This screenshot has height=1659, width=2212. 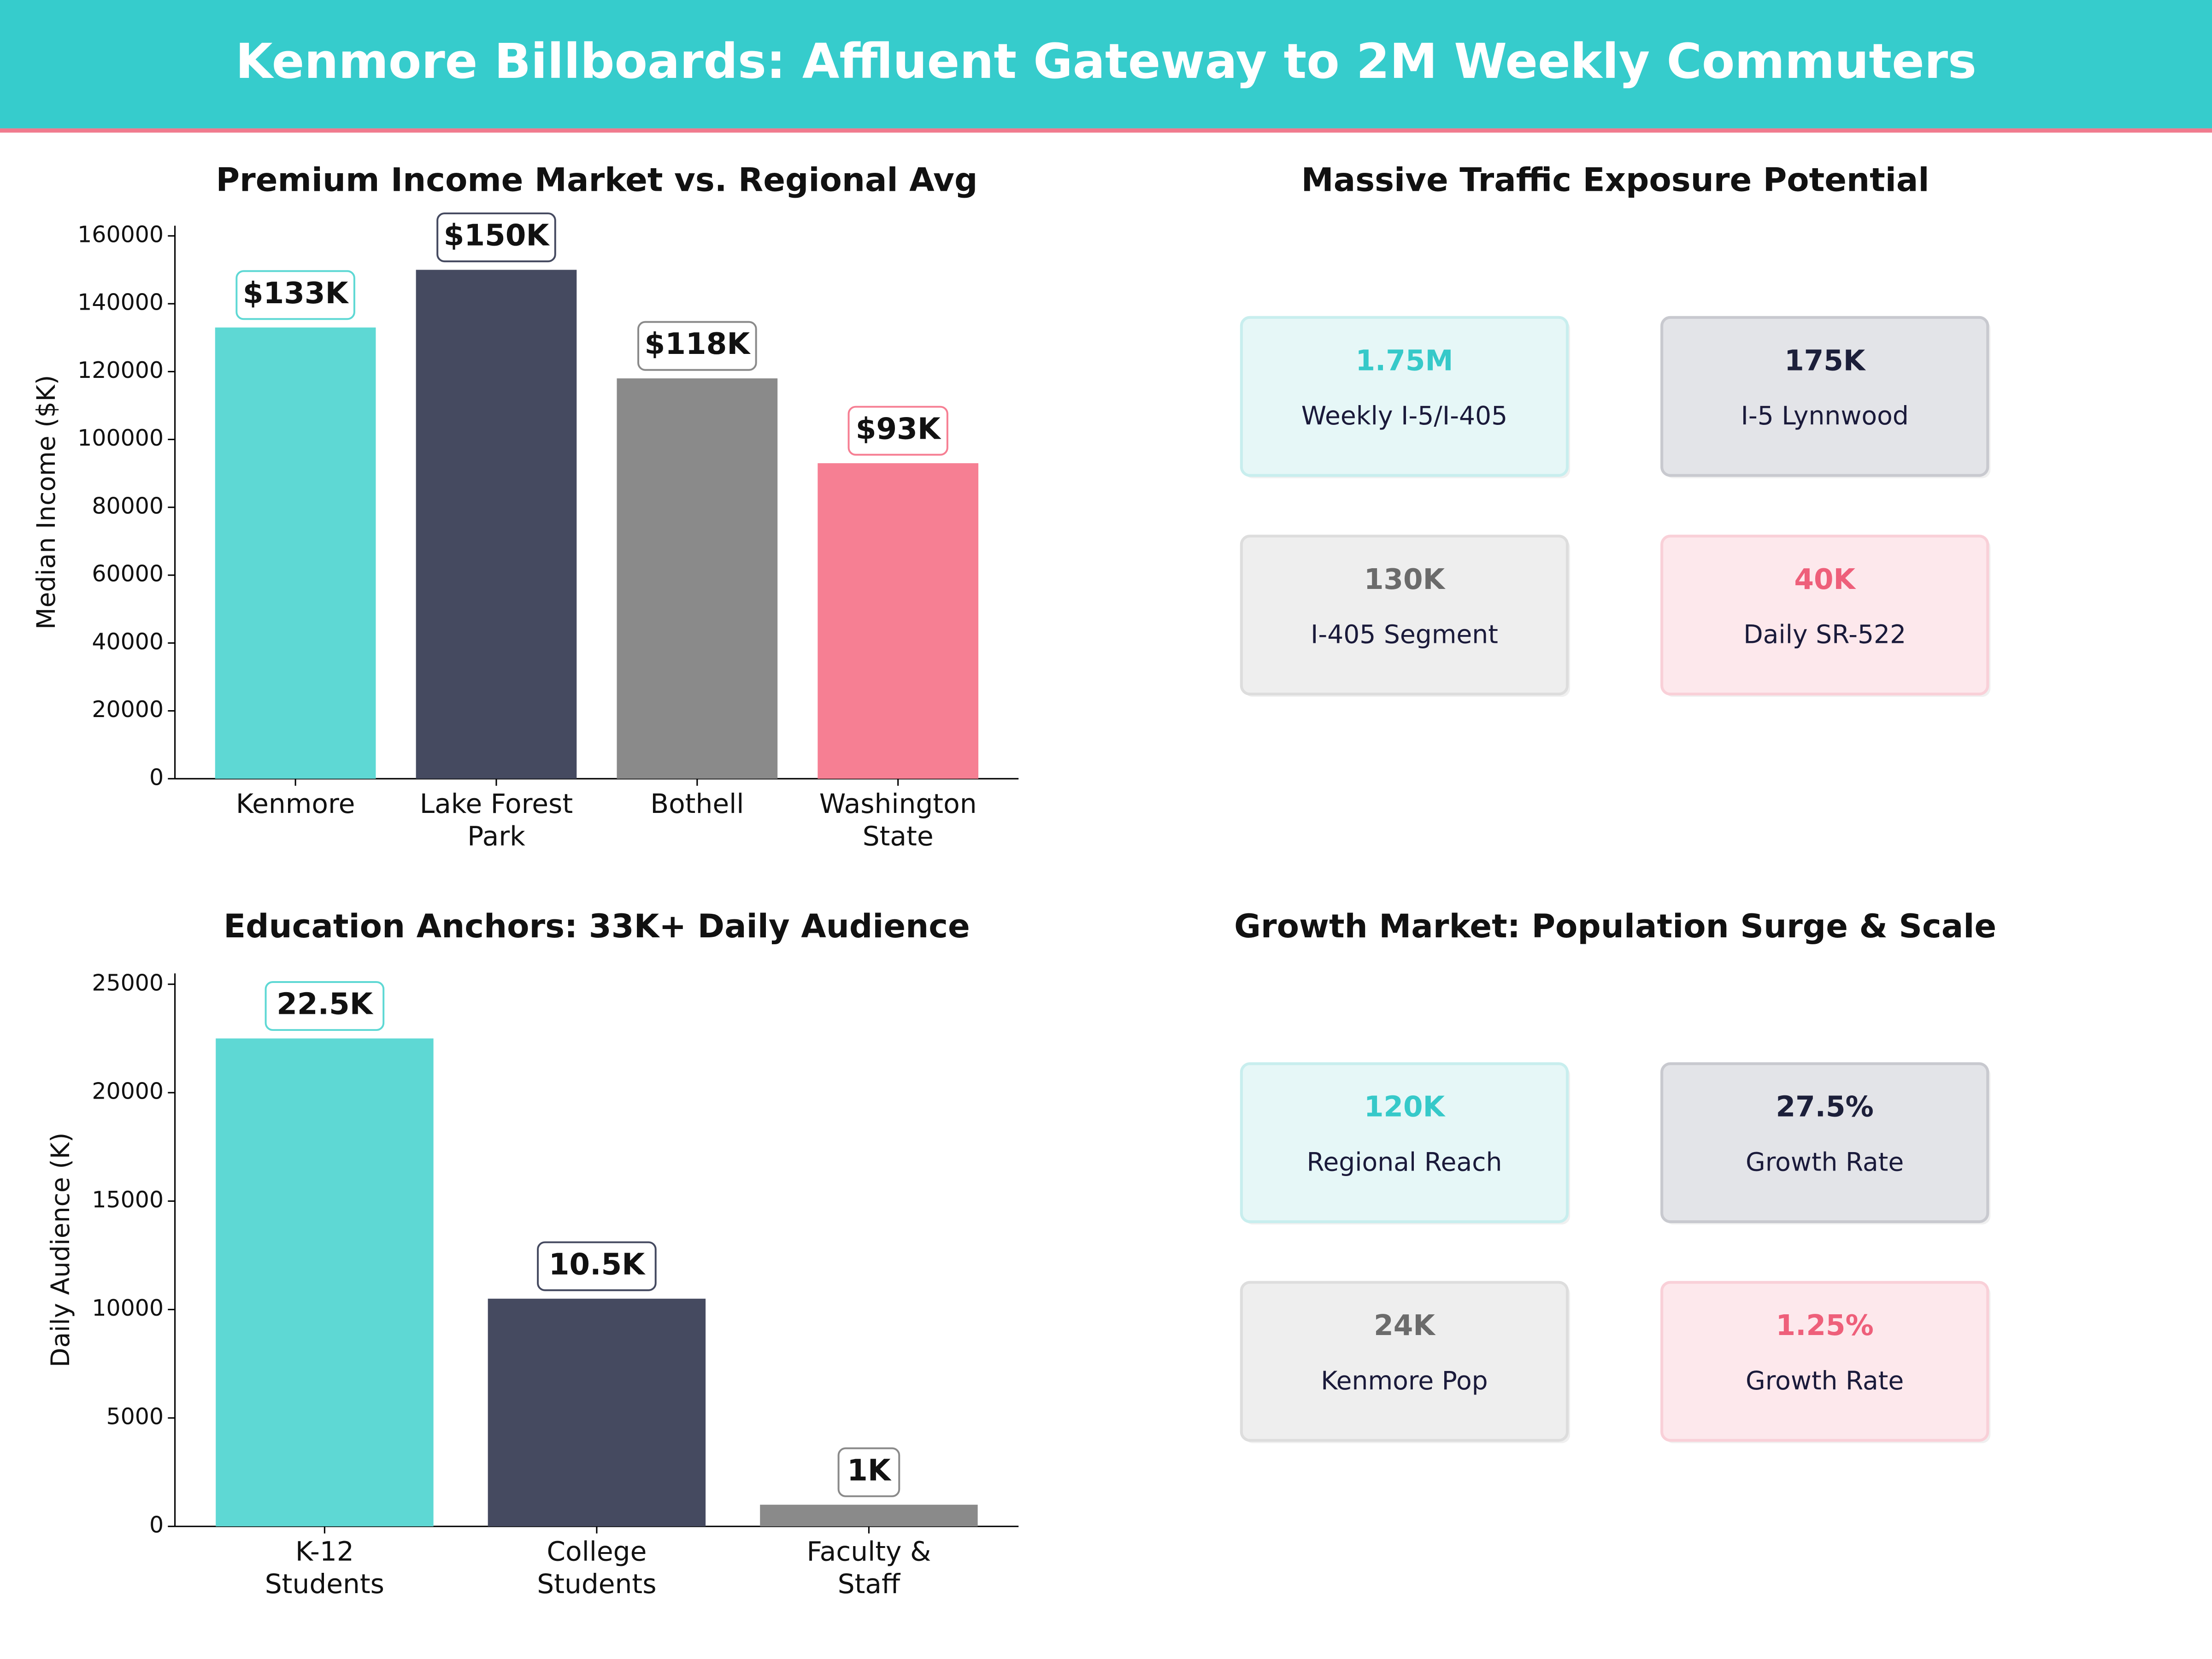 What do you see at coordinates (128, 1308) in the screenshot?
I see `y-tick-label: 10000` at bounding box center [128, 1308].